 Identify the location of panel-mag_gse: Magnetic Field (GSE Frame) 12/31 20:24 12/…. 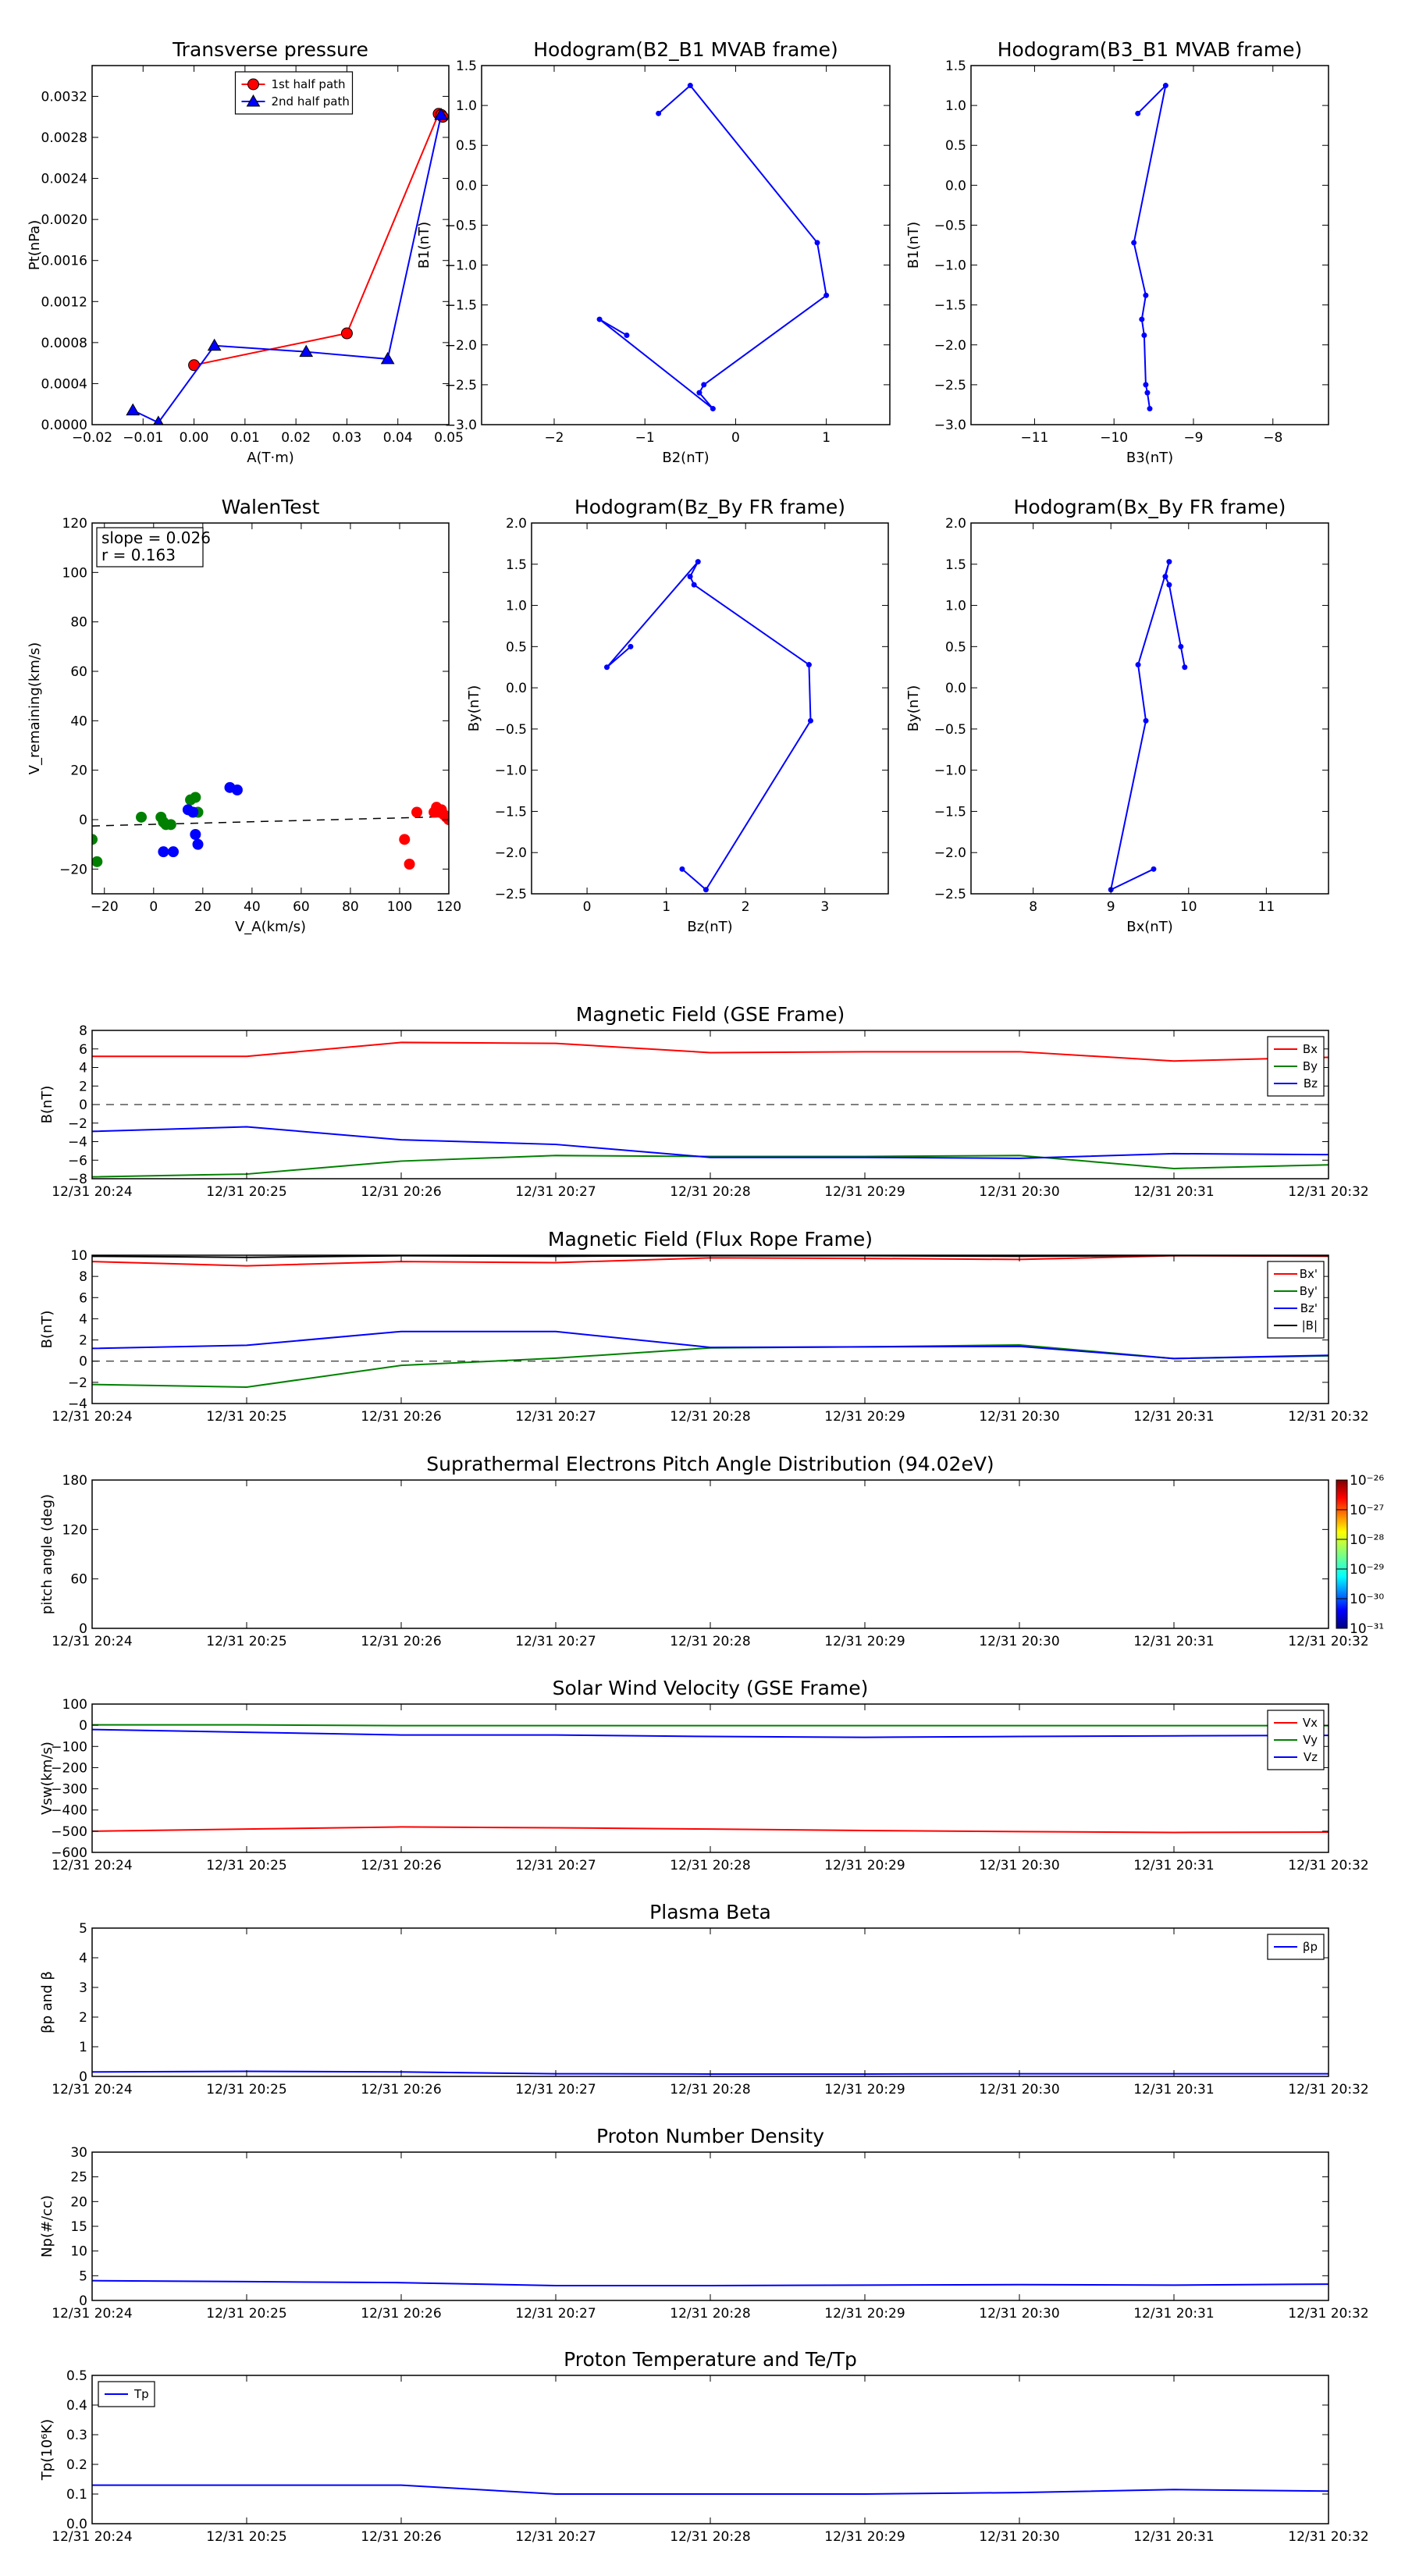
(704, 1101).